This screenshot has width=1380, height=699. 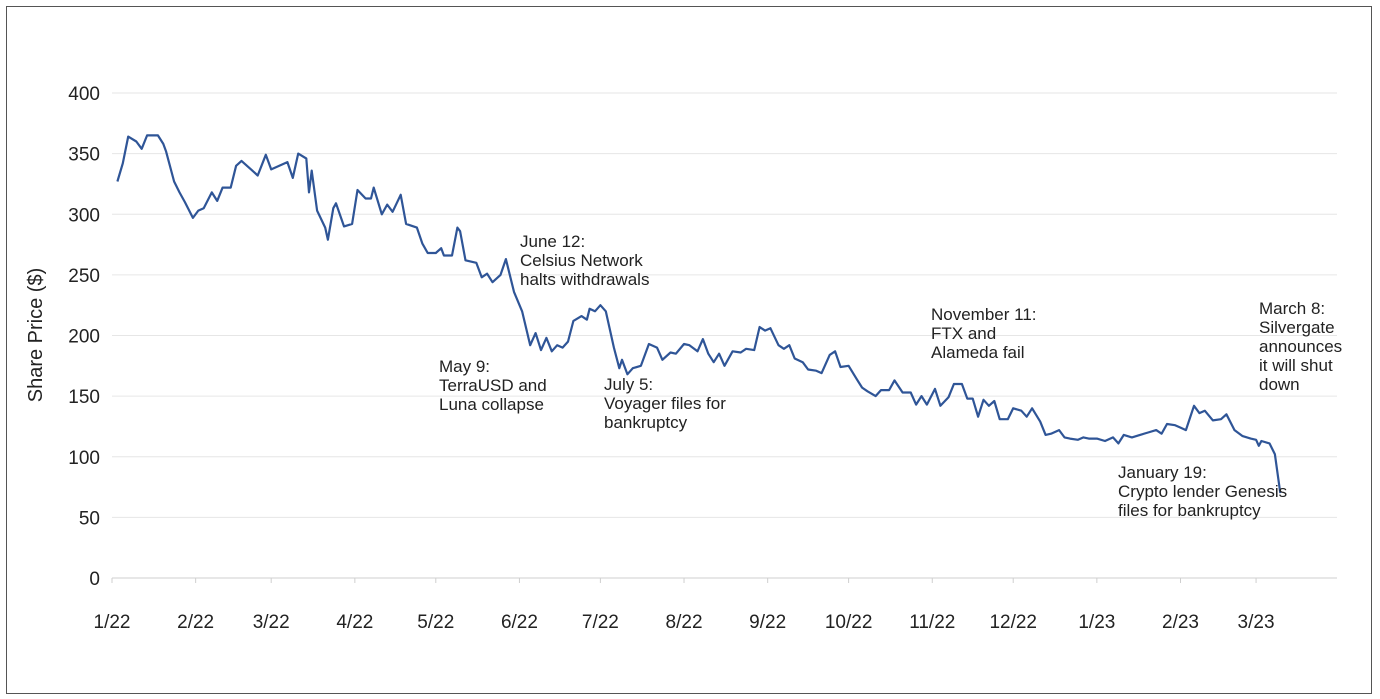 What do you see at coordinates (84, 155) in the screenshot?
I see `y-tick-label: 350` at bounding box center [84, 155].